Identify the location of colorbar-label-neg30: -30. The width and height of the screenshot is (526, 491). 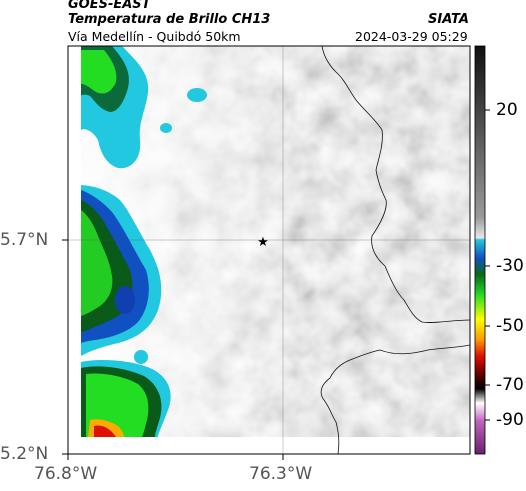
(510, 266).